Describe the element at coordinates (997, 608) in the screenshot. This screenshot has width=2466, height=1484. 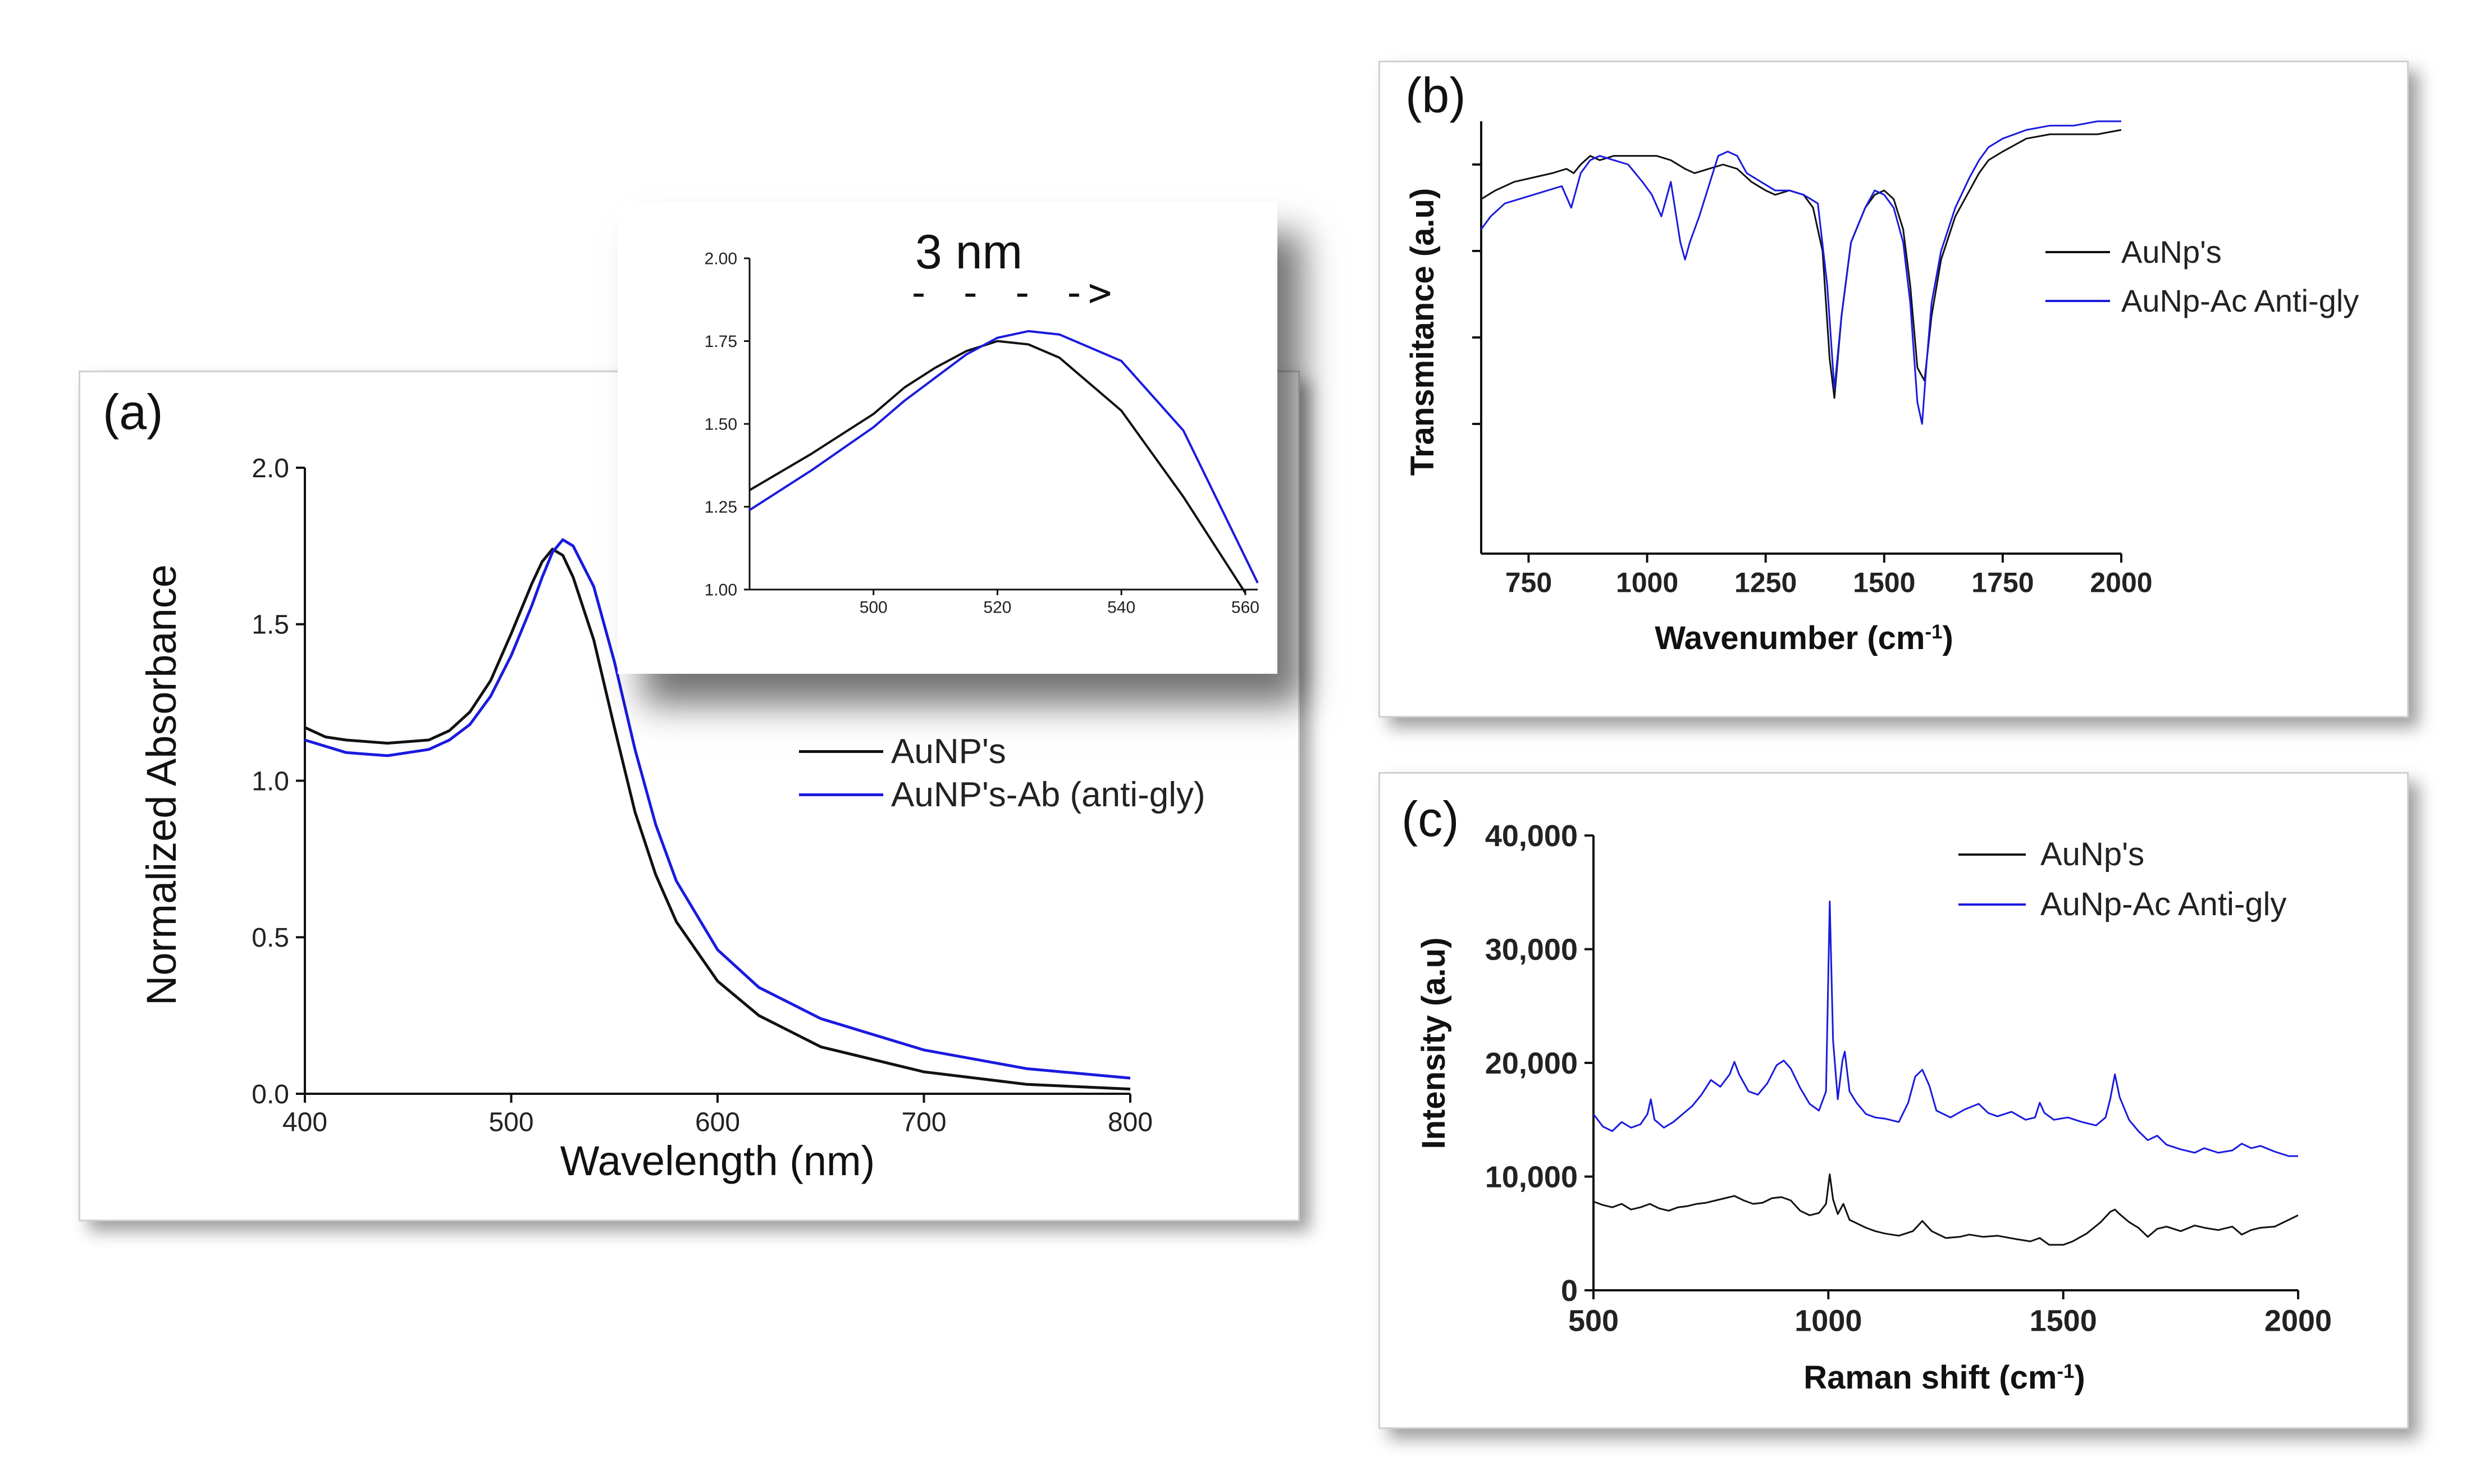
I see `x-tick-label-a-inset: 520` at that location.